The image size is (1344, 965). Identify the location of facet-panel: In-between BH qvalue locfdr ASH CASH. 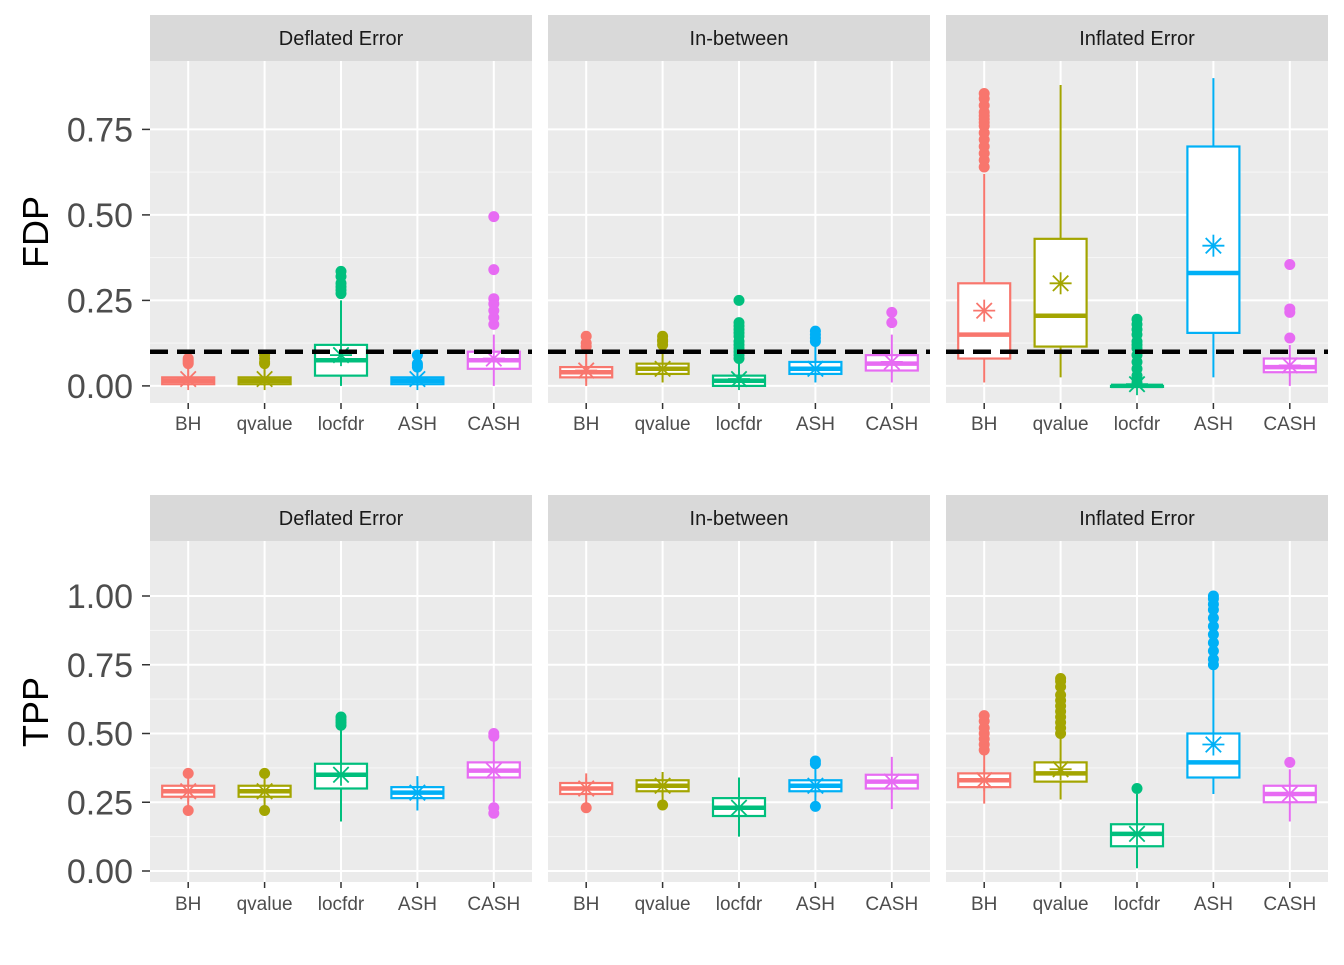
(739, 225).